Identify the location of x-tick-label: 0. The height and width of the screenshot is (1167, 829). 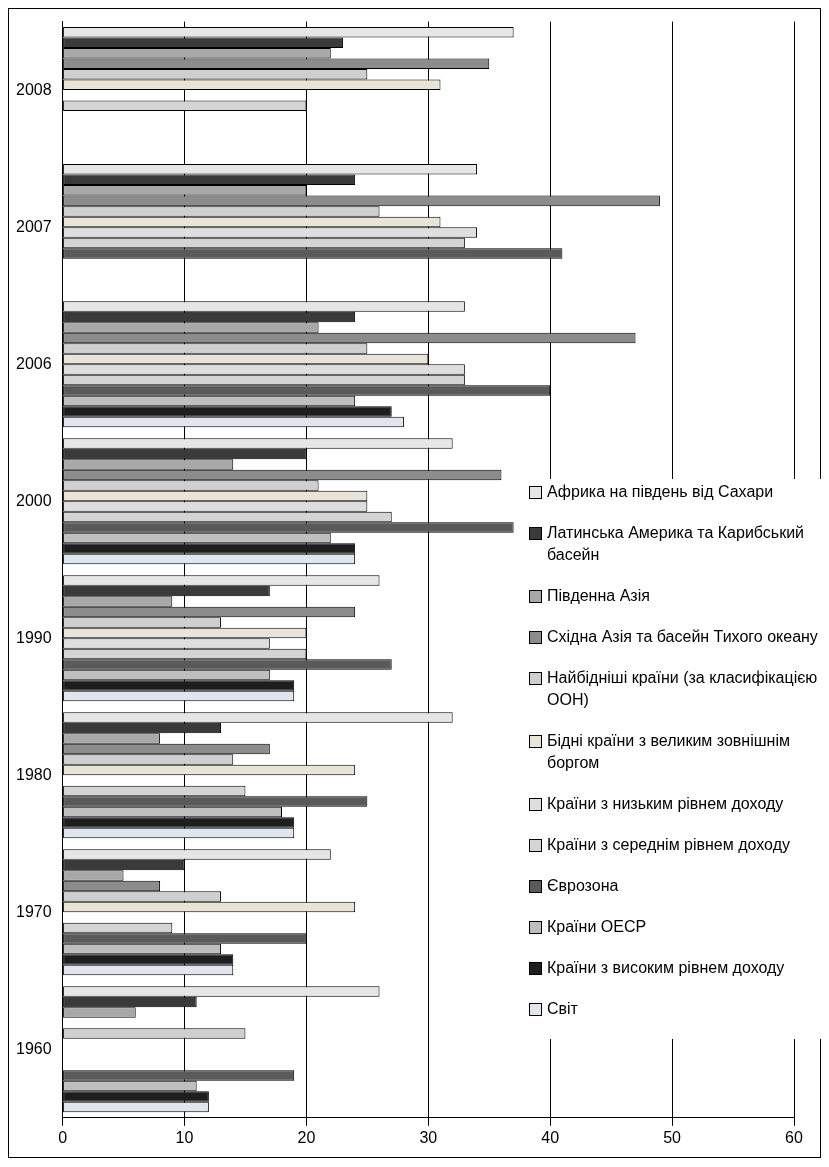
(63, 1137).